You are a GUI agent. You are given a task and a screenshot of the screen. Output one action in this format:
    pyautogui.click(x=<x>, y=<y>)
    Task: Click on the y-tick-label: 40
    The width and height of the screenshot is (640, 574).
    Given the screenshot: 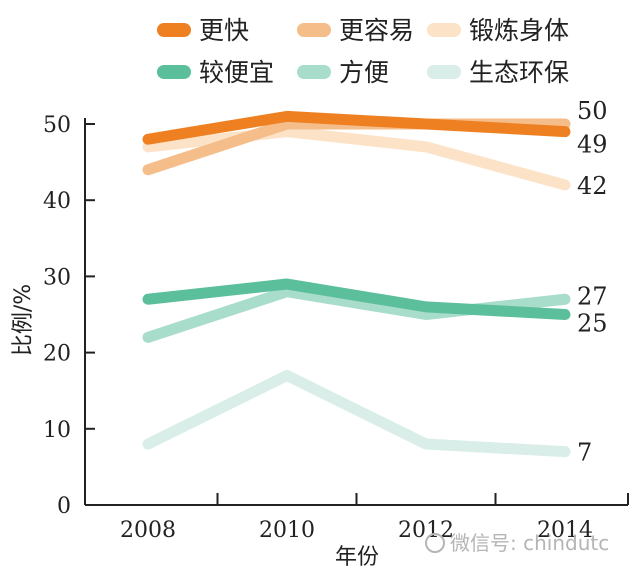 What is the action you would take?
    pyautogui.click(x=57, y=201)
    